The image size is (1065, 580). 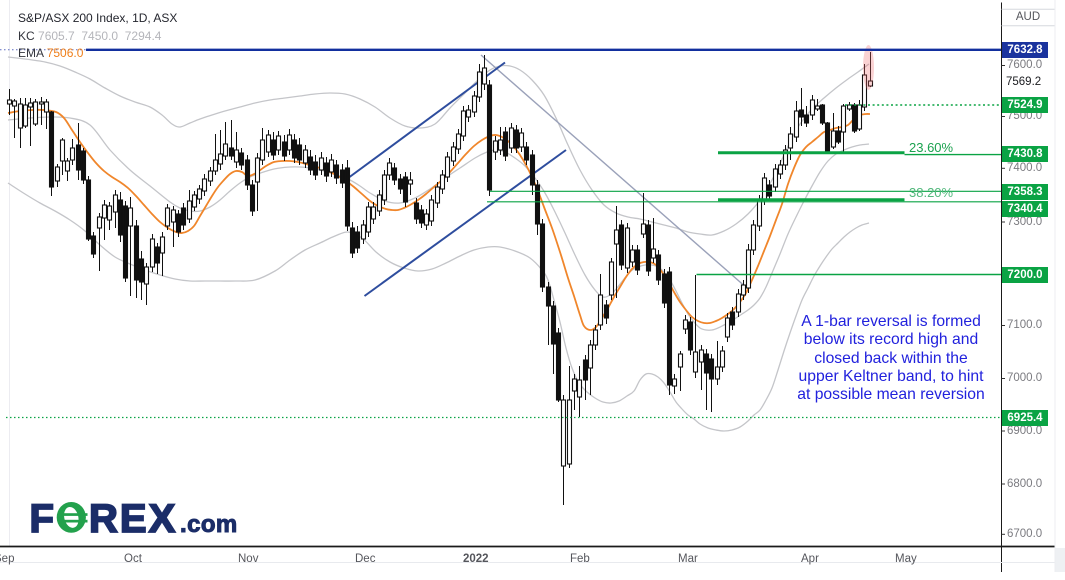 What do you see at coordinates (133, 518) in the screenshot?
I see `svg-text: REX` at bounding box center [133, 518].